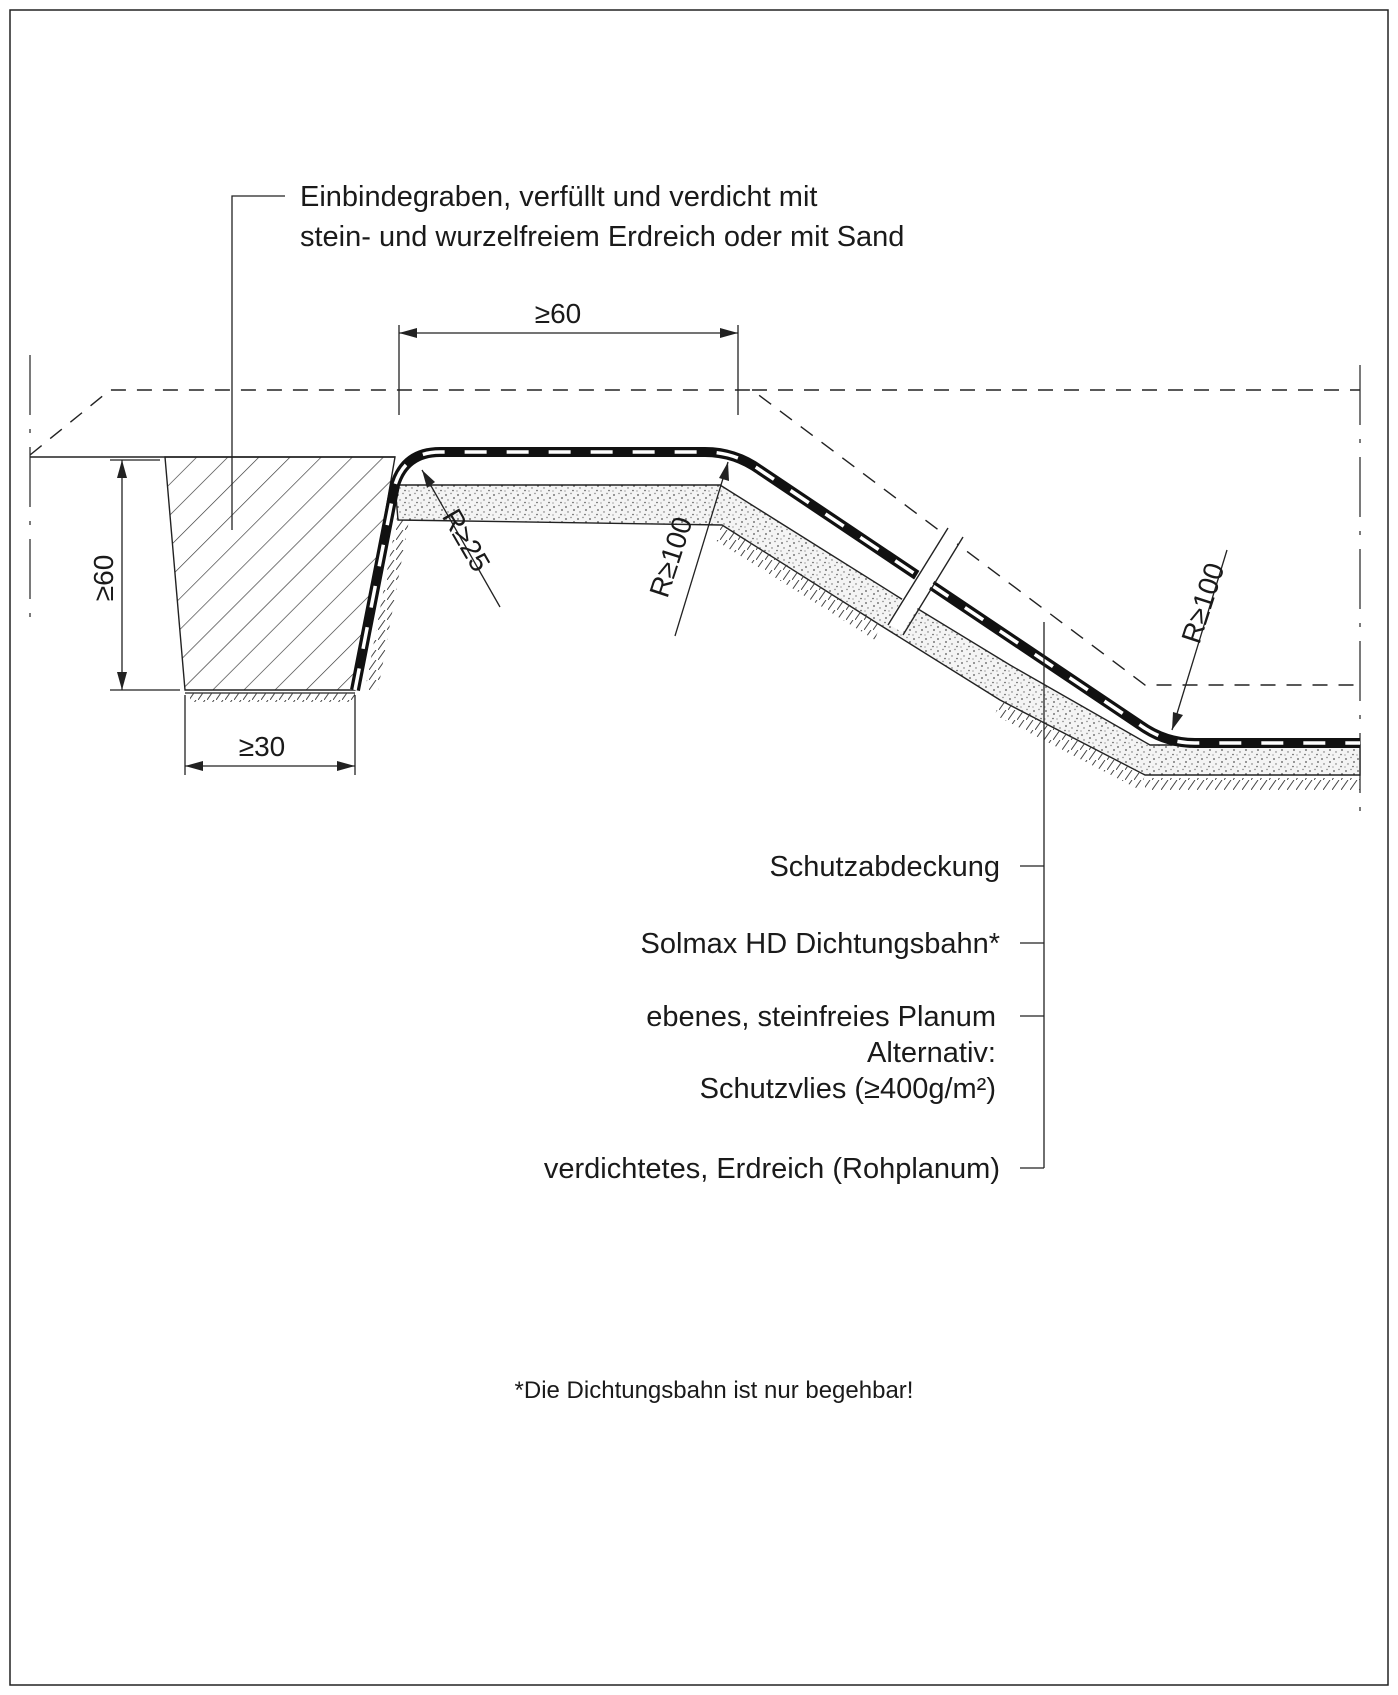 The image size is (1398, 1695). I want to click on radius-toe-leader, so click(1199, 640).